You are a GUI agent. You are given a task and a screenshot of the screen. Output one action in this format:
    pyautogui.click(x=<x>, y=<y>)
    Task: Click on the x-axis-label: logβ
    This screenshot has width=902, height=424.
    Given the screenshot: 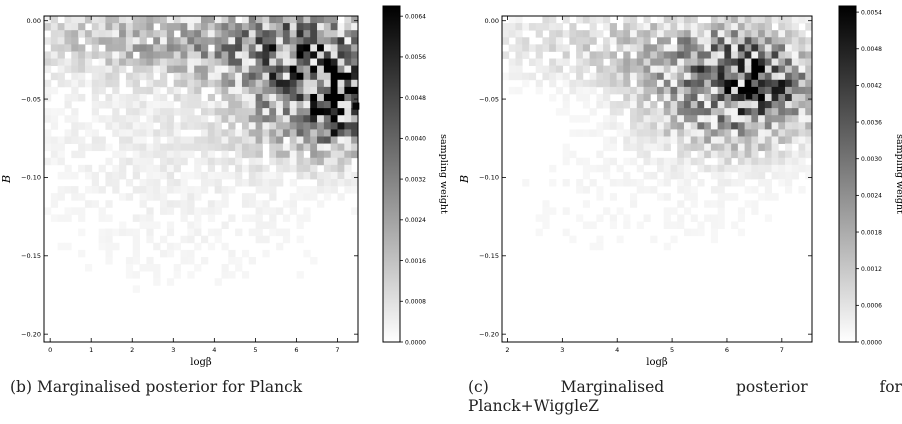 What is the action you would take?
    pyautogui.click(x=657, y=362)
    